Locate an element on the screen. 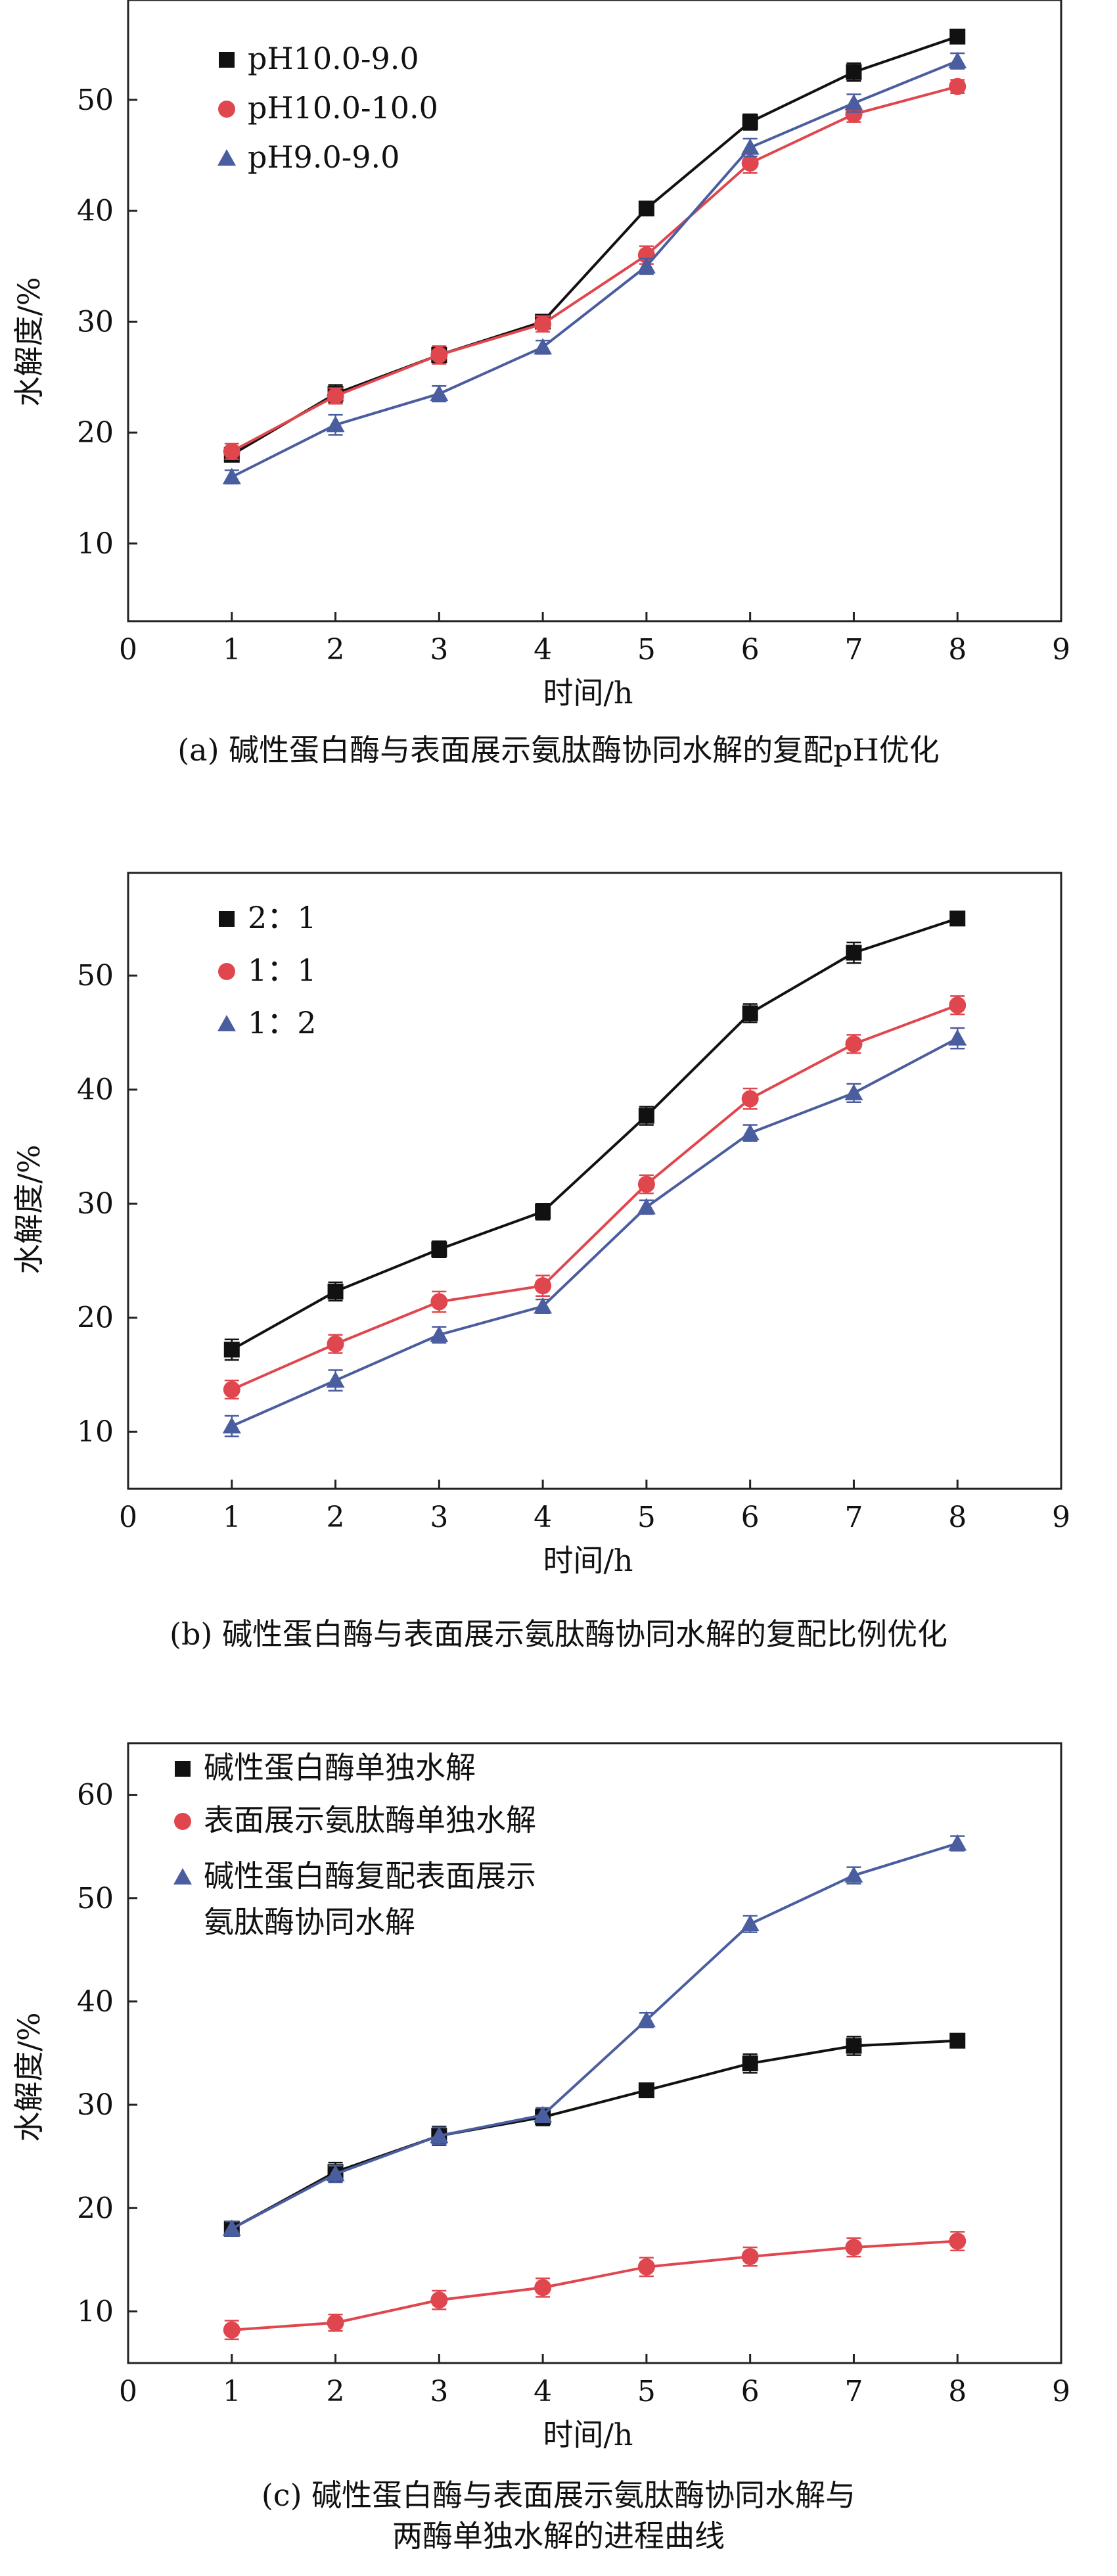  x-tick-label: 8 is located at coordinates (957, 2391).